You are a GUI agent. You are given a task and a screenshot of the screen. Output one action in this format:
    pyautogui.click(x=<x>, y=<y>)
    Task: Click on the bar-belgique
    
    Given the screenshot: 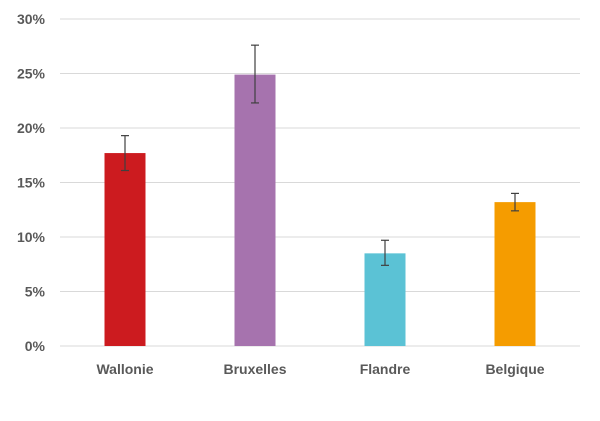 What is the action you would take?
    pyautogui.click(x=515, y=274)
    